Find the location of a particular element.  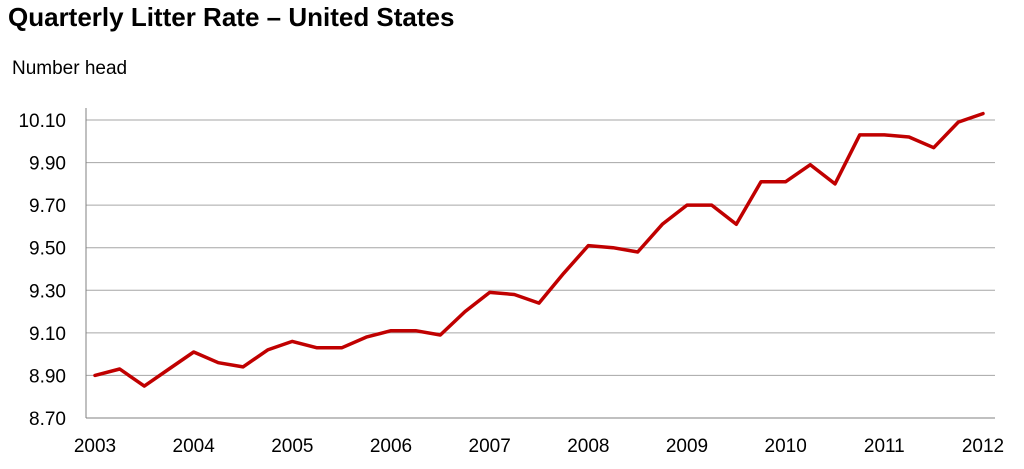

y-tick-label: 9.50 is located at coordinates (47, 249).